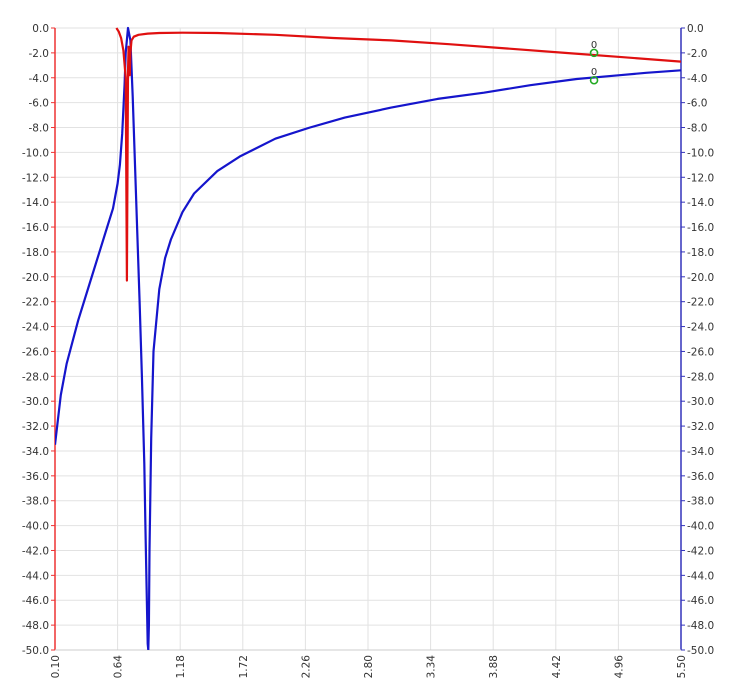  I want to click on left-y-tick-label: -22.0, so click(35, 303).